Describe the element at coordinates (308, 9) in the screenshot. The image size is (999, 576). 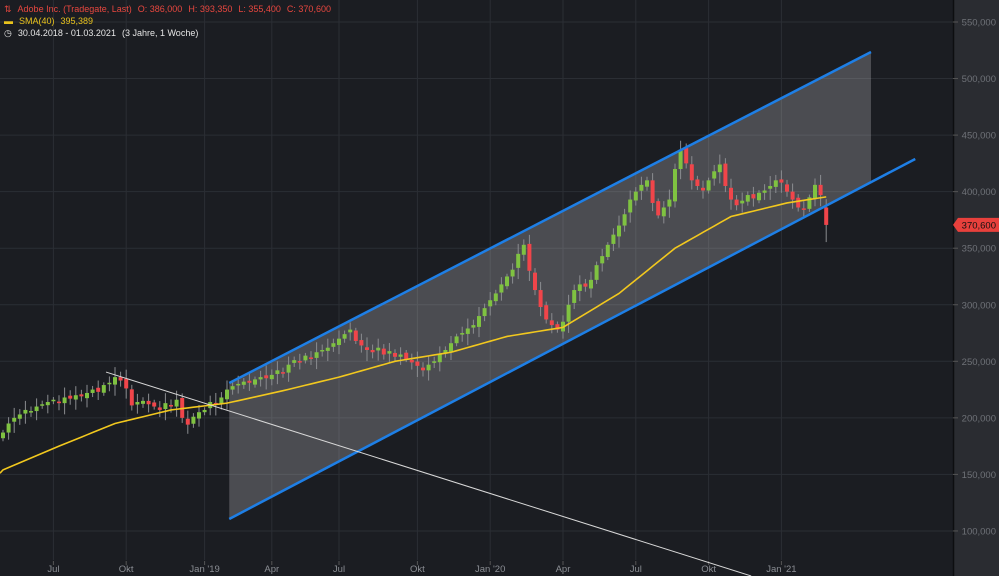
I see `close-value: C: 370,600` at that location.